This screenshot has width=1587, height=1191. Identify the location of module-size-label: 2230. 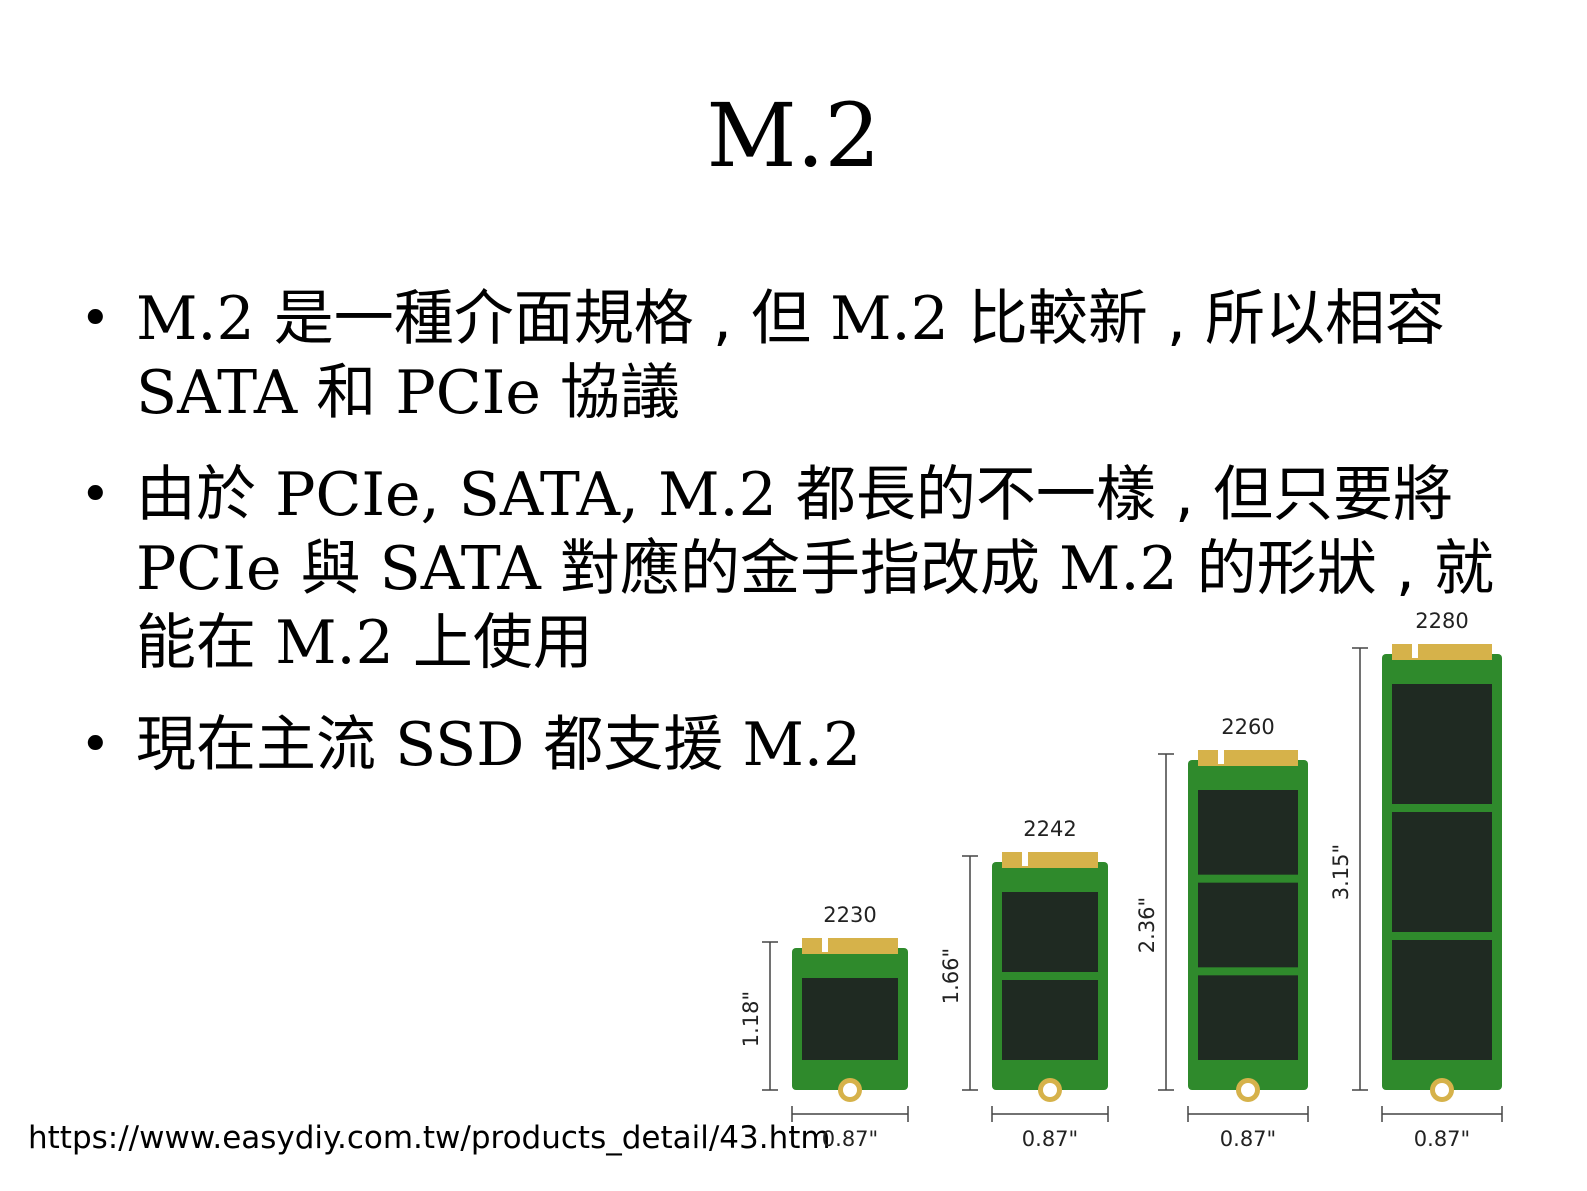
(849, 915).